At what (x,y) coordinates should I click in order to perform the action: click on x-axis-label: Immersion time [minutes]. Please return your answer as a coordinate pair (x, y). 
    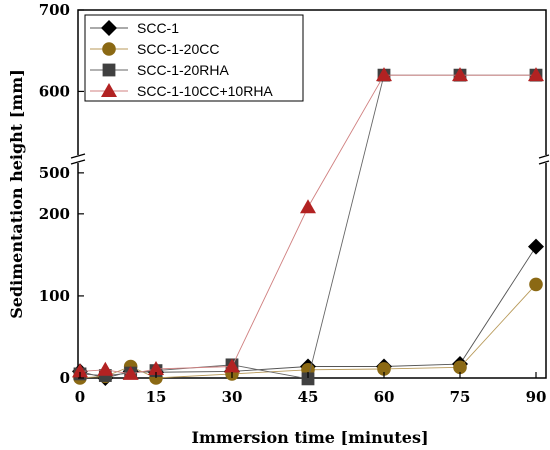
    Looking at the image, I should click on (309, 437).